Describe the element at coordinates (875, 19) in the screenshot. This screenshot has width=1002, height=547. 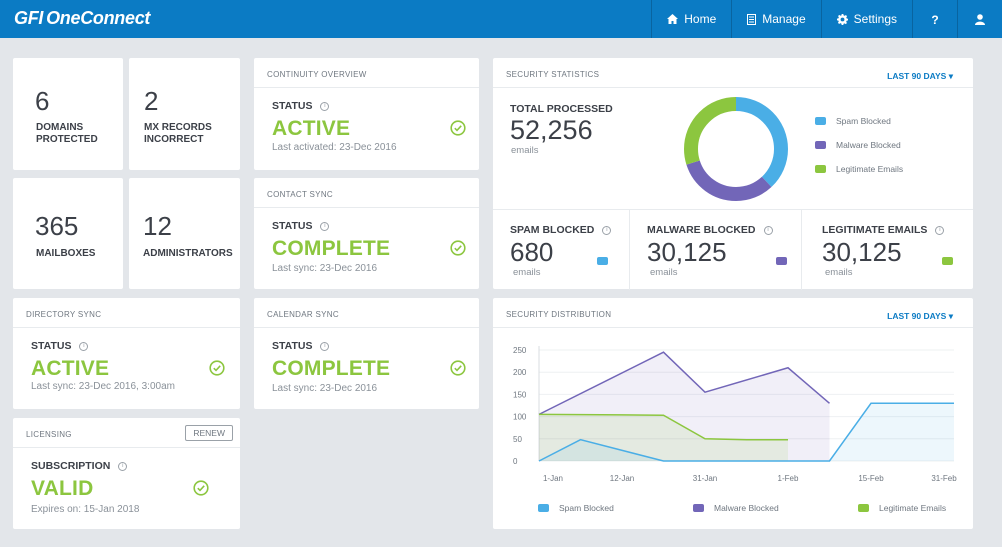
I see `nav-settings-label: Settings` at that location.